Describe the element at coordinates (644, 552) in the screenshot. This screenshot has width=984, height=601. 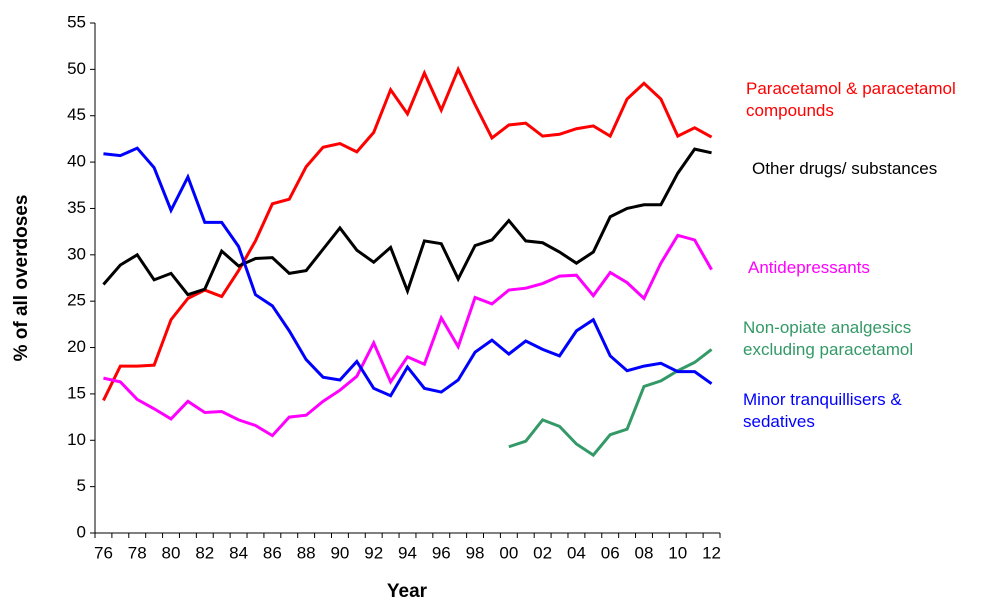
I see `x-tick-label: 08` at that location.